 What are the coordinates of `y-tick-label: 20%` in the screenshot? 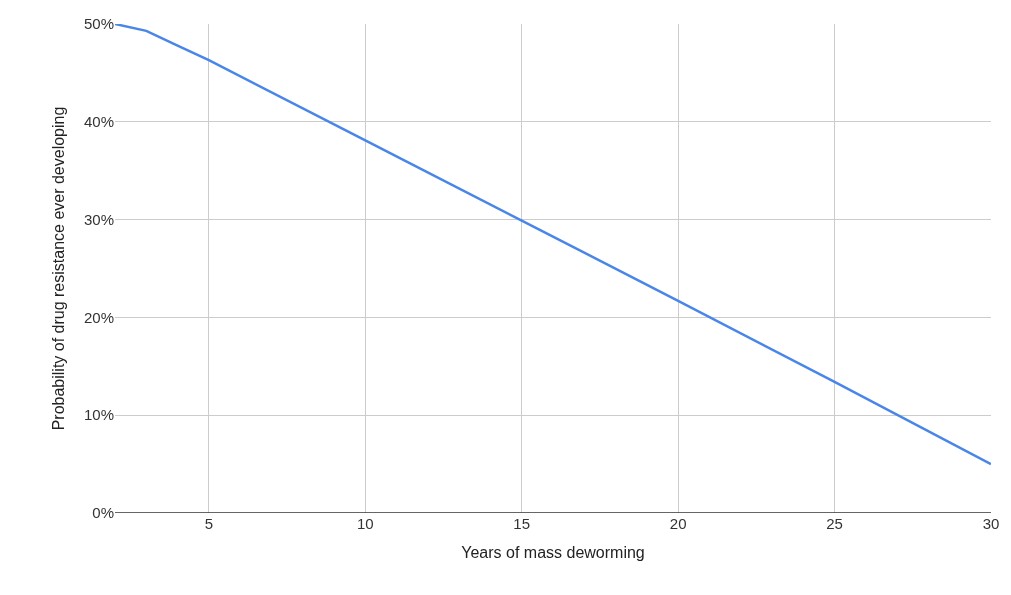 It's located at (98, 317).